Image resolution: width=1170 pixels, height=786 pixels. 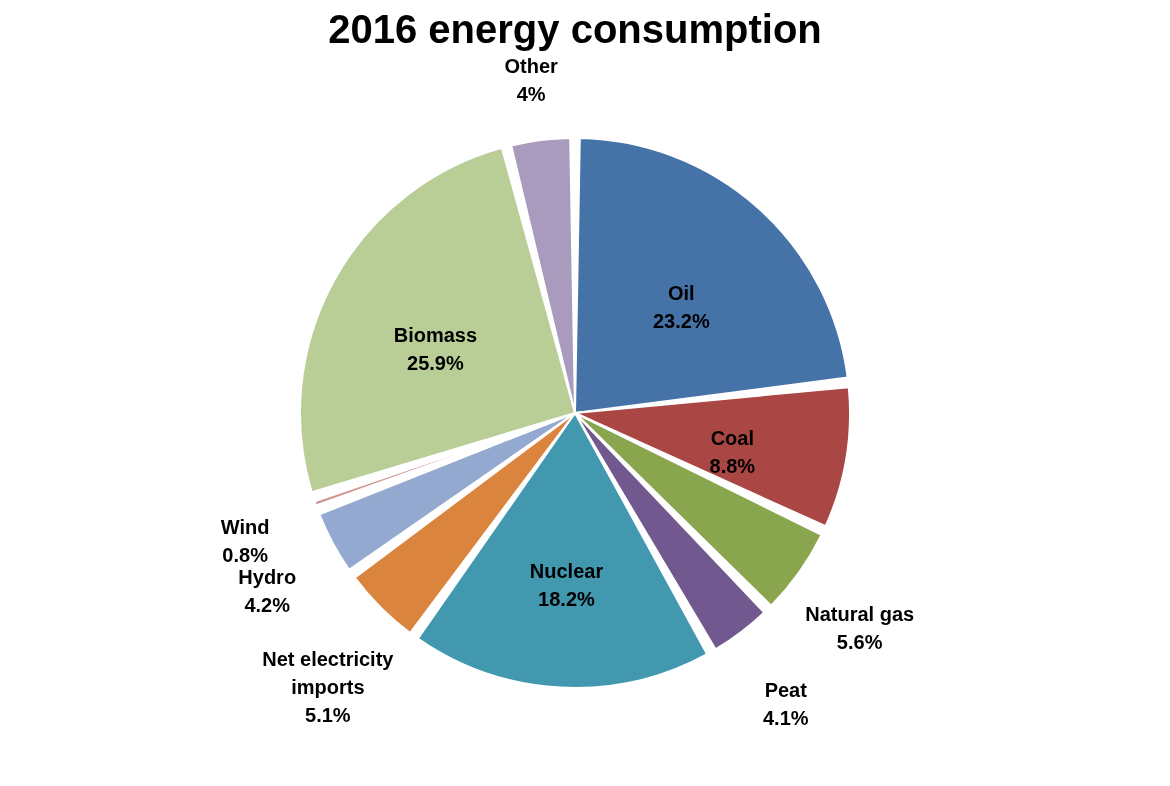 What do you see at coordinates (732, 438) in the screenshot?
I see `slice-label: Coal` at bounding box center [732, 438].